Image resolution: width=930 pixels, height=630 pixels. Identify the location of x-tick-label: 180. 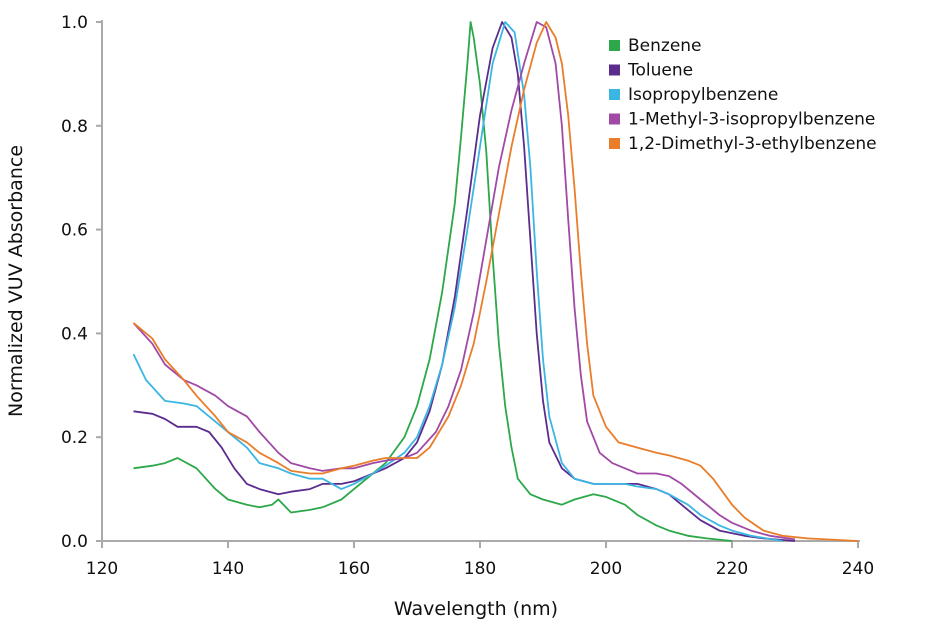
(480, 569).